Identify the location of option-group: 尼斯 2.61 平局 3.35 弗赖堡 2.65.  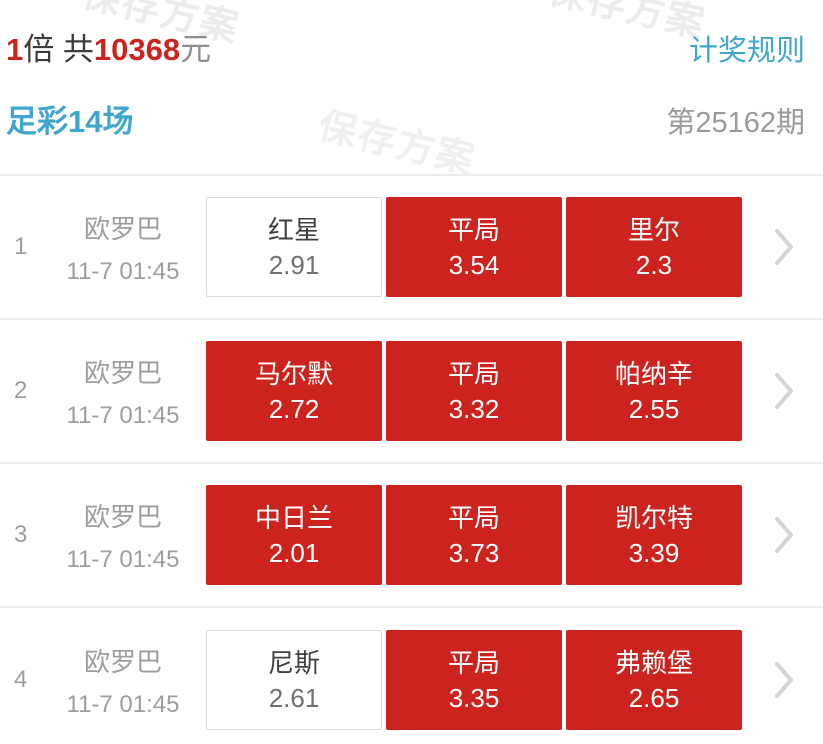
(474, 680).